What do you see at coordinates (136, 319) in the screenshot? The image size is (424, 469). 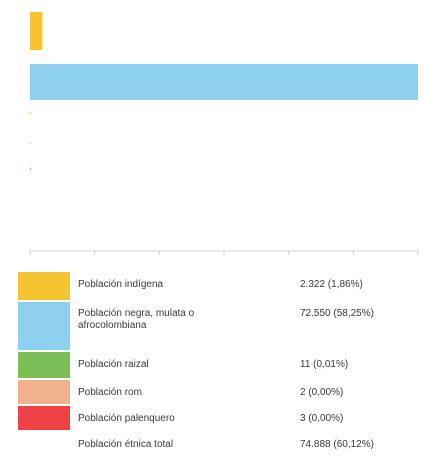 I see `legend-label: Población negra, mulata o afrocolombiana` at bounding box center [136, 319].